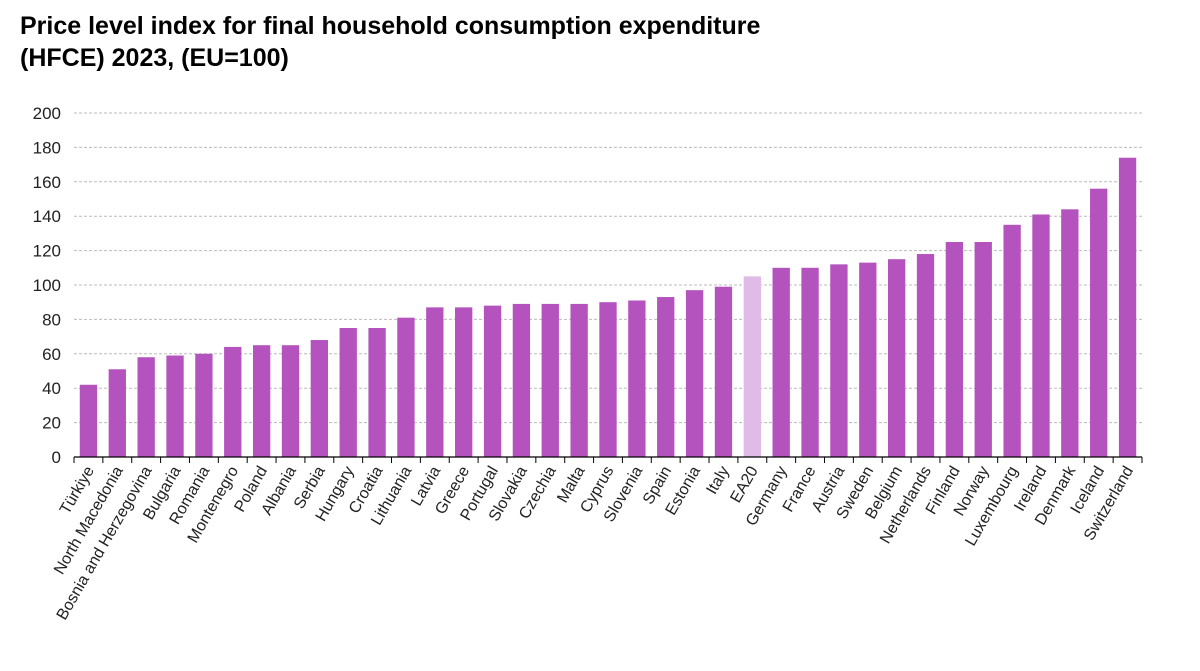  Describe the element at coordinates (47, 182) in the screenshot. I see `y-tick-label: 160` at that location.